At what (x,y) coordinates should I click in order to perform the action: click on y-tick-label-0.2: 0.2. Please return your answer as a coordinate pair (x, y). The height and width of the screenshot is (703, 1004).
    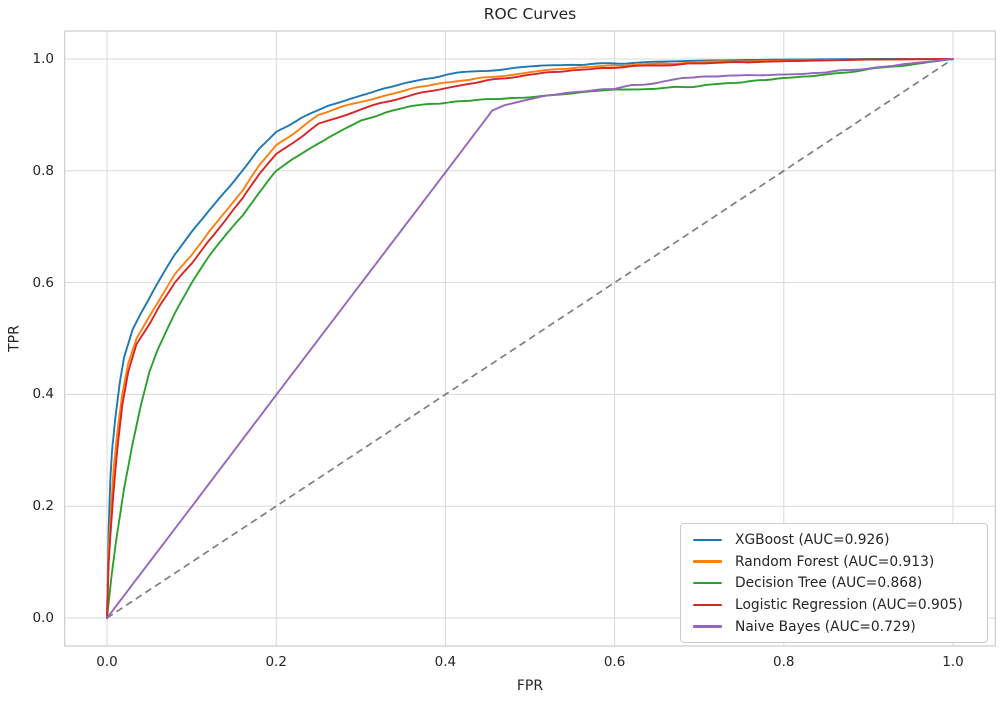
    Looking at the image, I should click on (43, 506).